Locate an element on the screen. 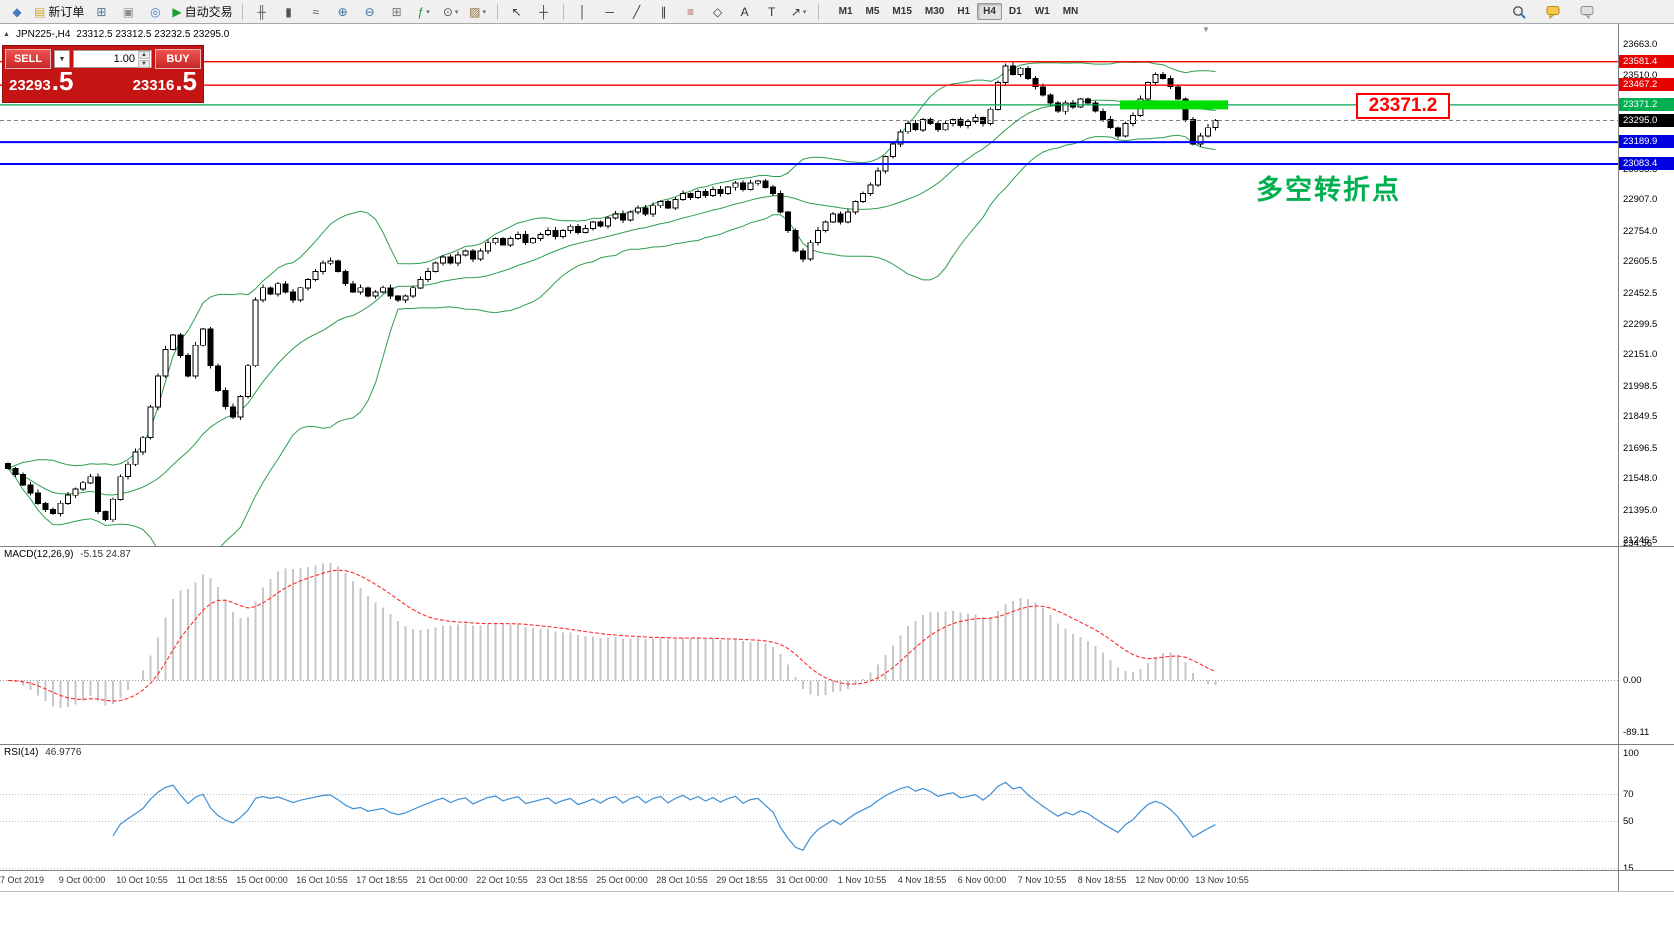 The height and width of the screenshot is (952, 1674). indicators-icon: ƒ is located at coordinates (421, 11).